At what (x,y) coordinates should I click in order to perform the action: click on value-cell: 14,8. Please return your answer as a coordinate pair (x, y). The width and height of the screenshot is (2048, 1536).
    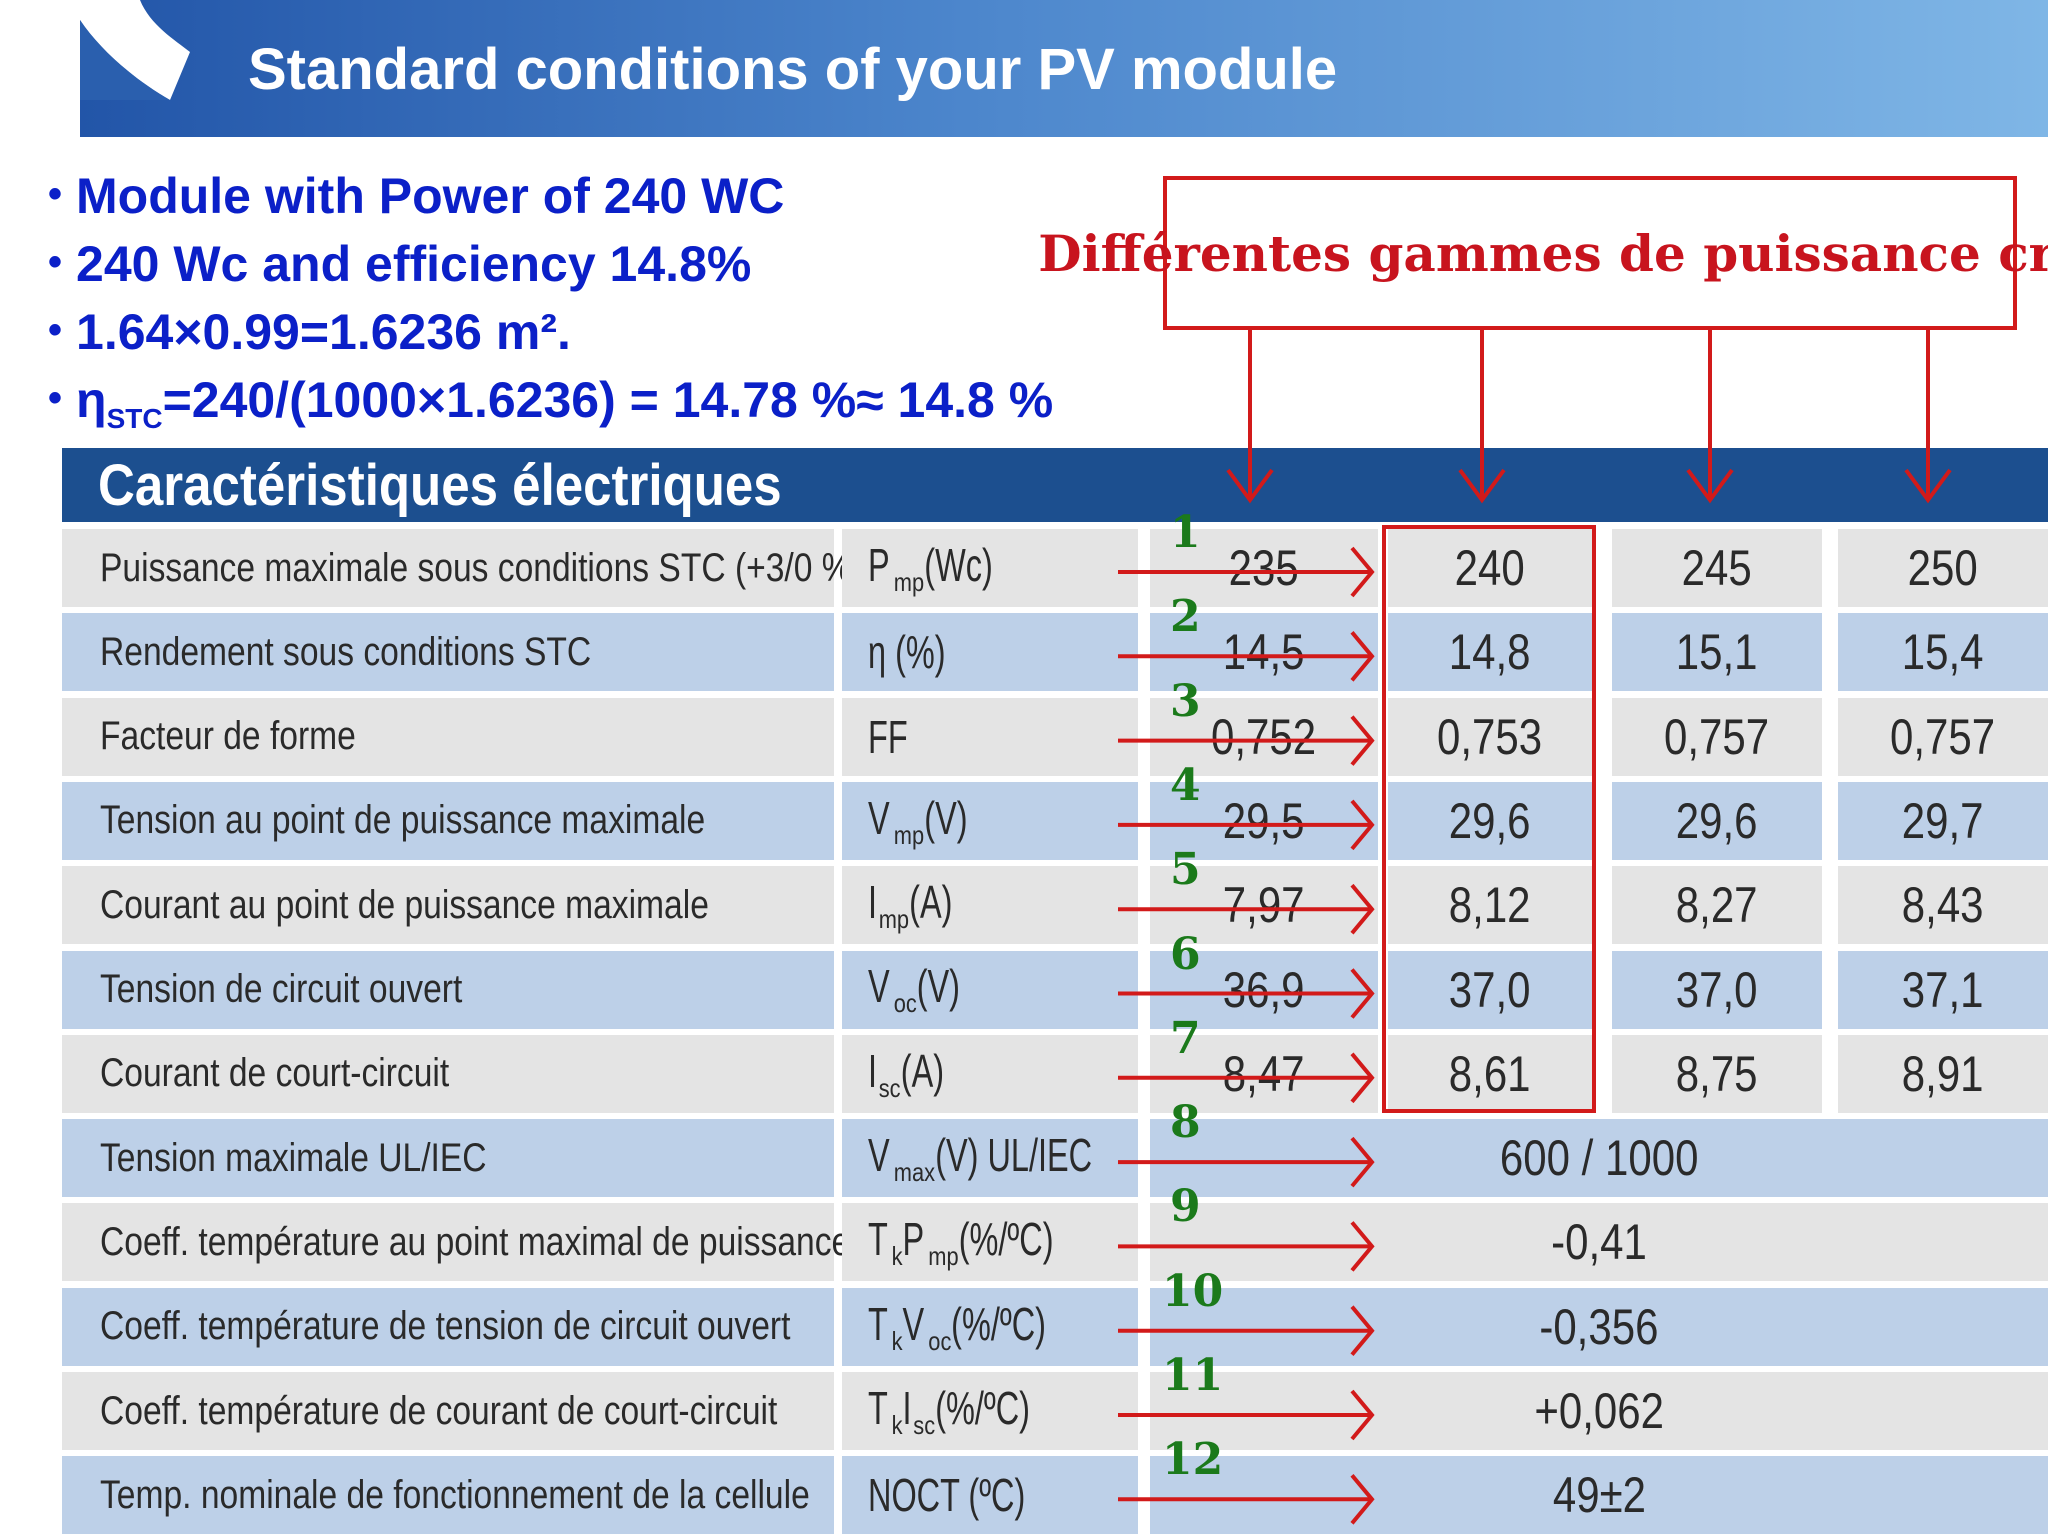
    Looking at the image, I should click on (1490, 652).